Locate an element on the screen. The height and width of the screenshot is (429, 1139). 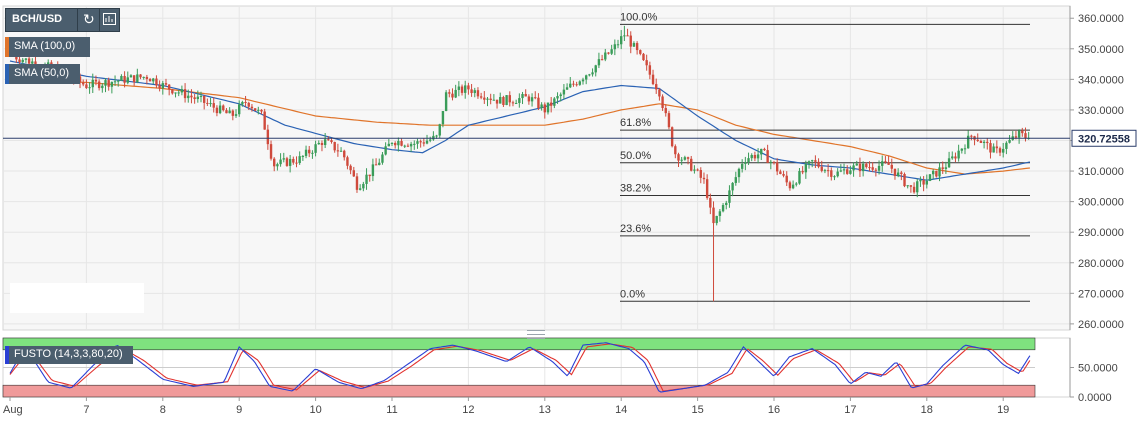
panel-resize-handle is located at coordinates (536, 334).